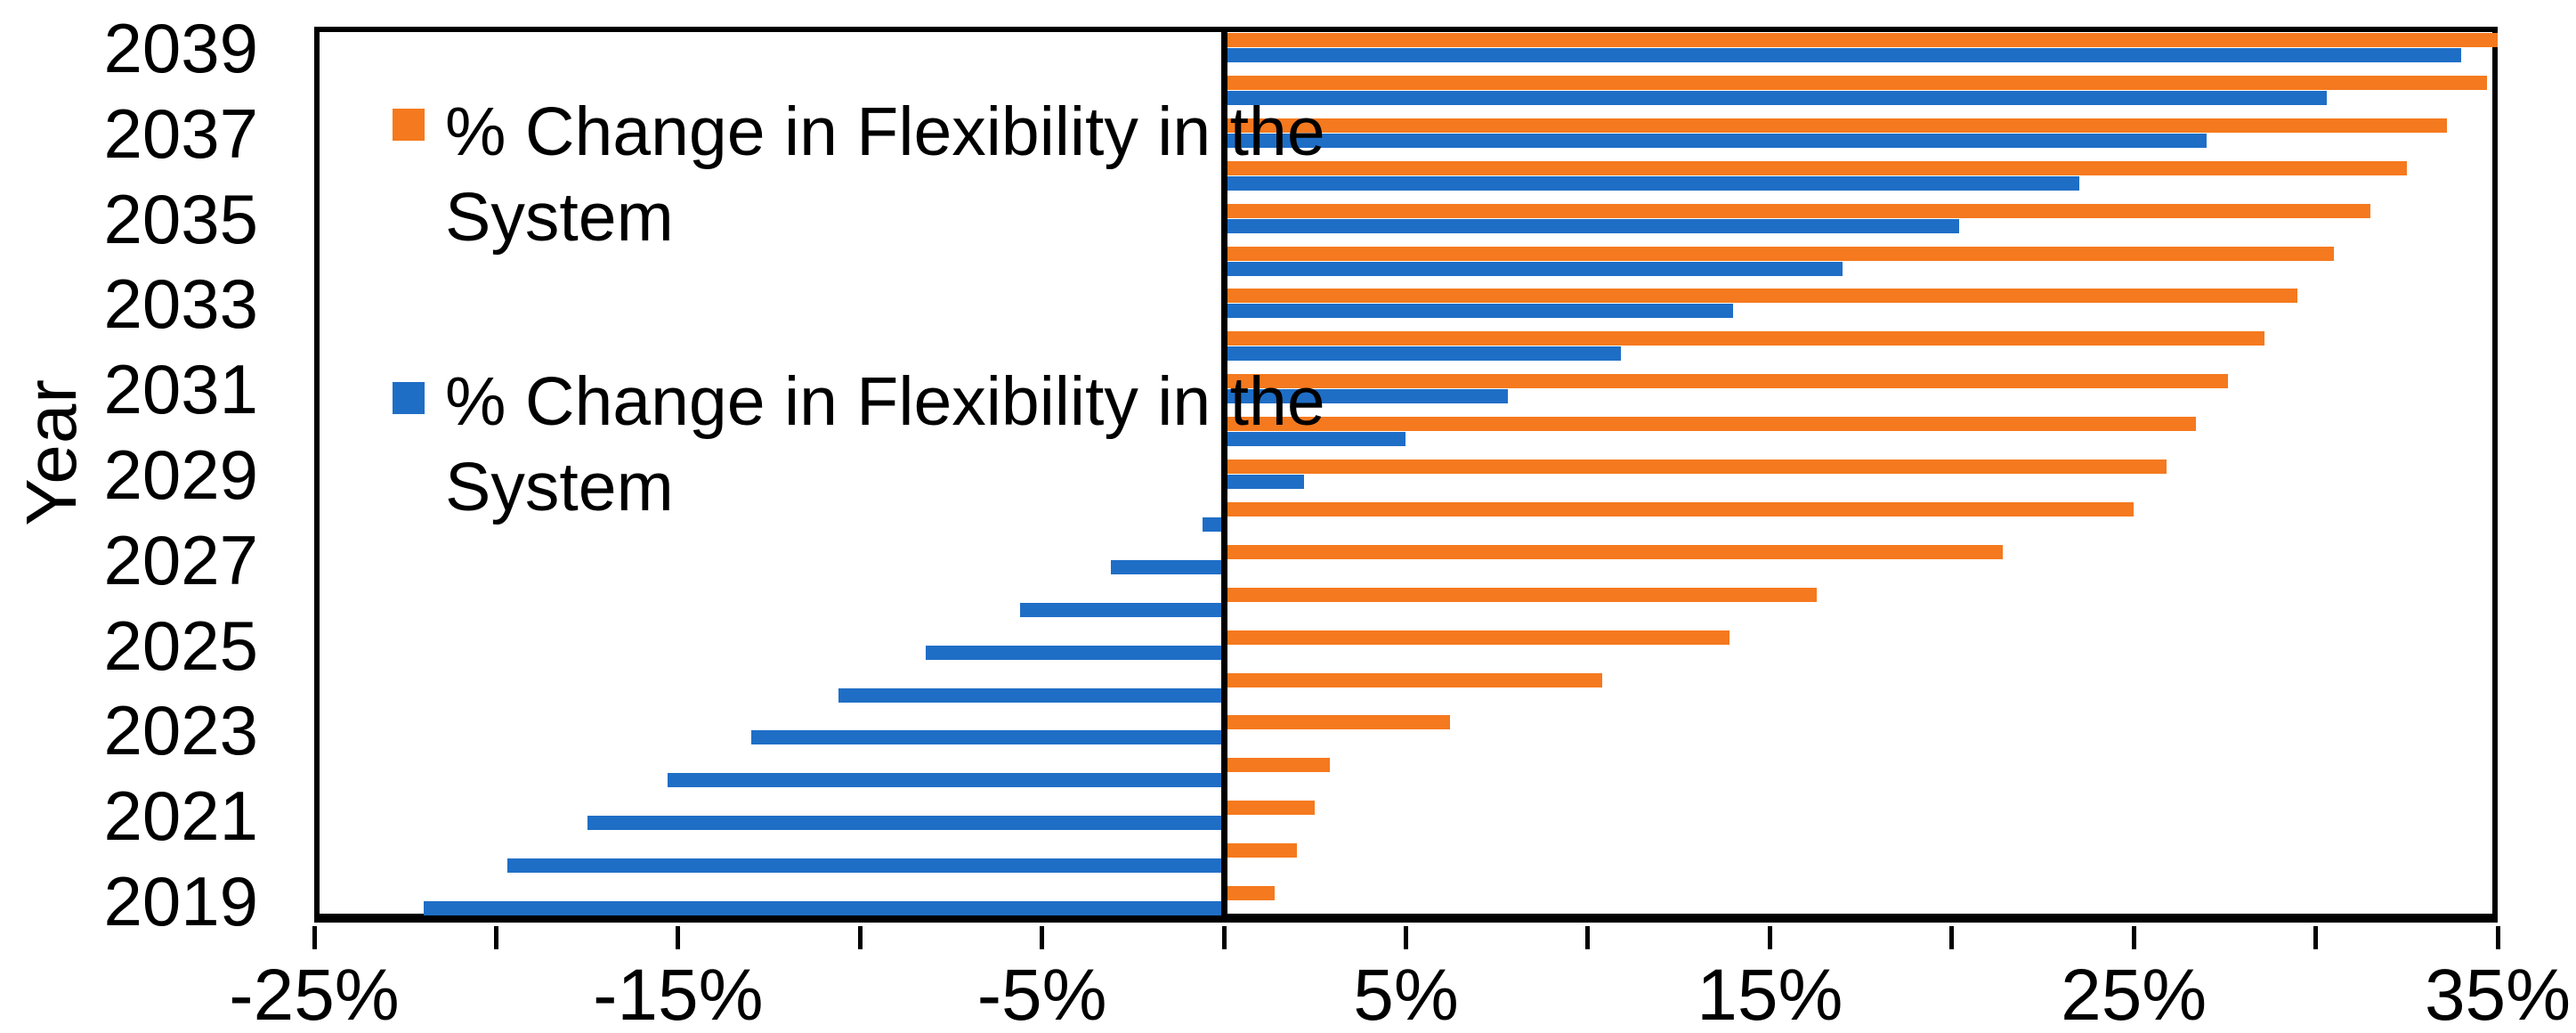 The width and height of the screenshot is (2576, 1033). What do you see at coordinates (1521, 594) in the screenshot?
I see `bar-2026-series1` at bounding box center [1521, 594].